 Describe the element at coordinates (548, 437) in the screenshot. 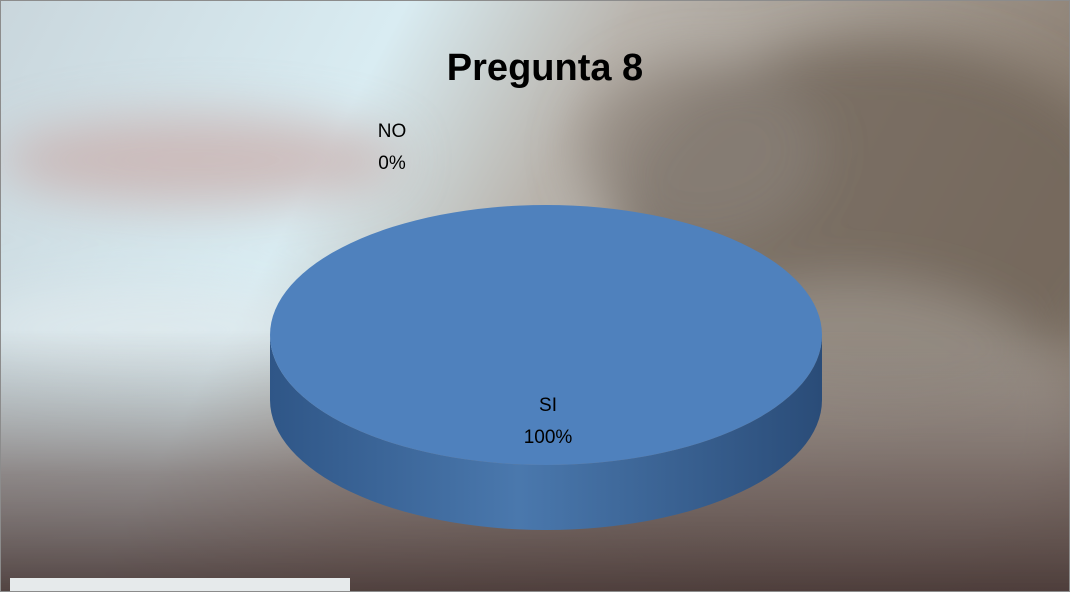

I see `slice-value-label: 100%` at that location.